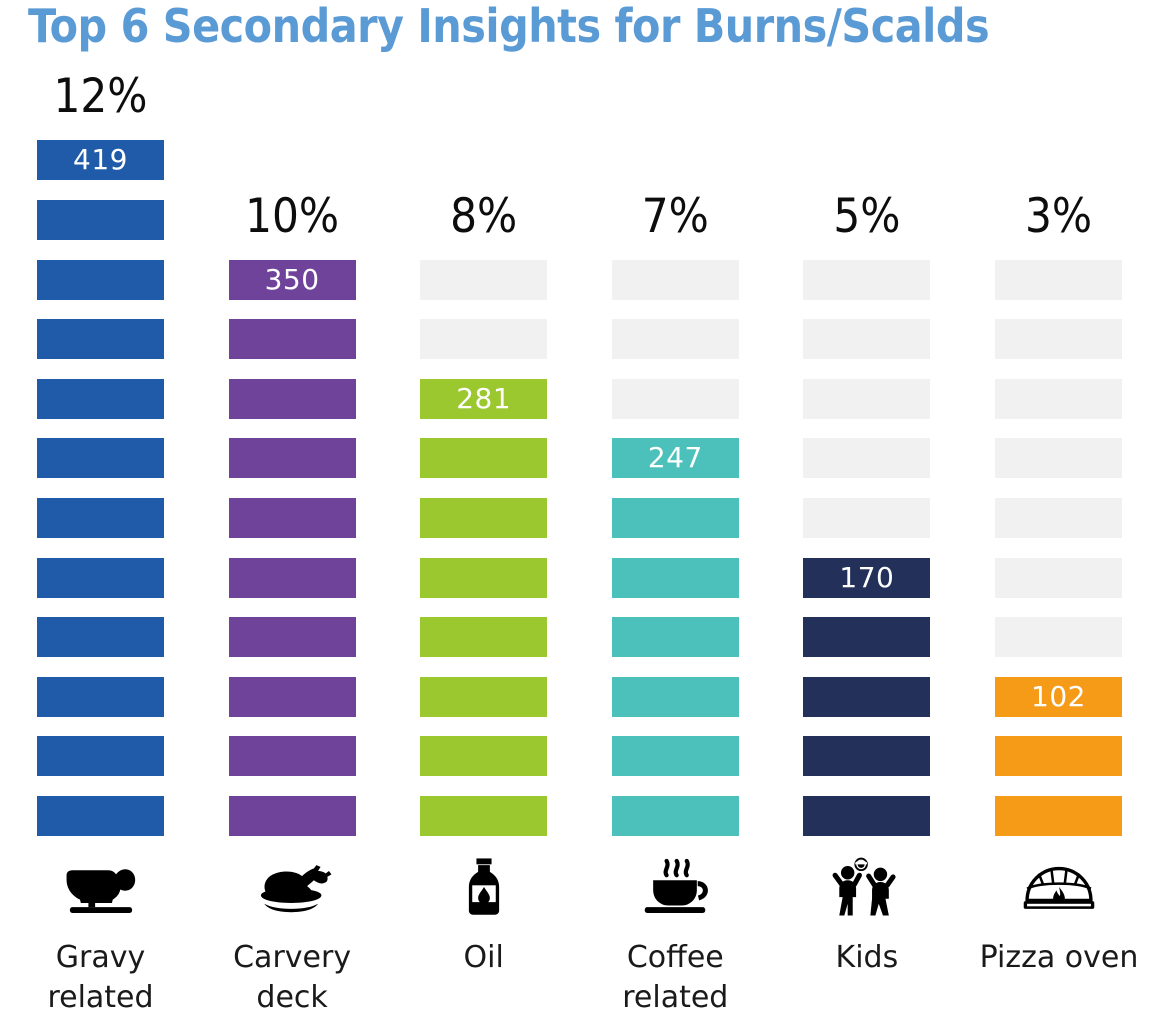  I want to click on value-label-oil: 281, so click(484, 398).